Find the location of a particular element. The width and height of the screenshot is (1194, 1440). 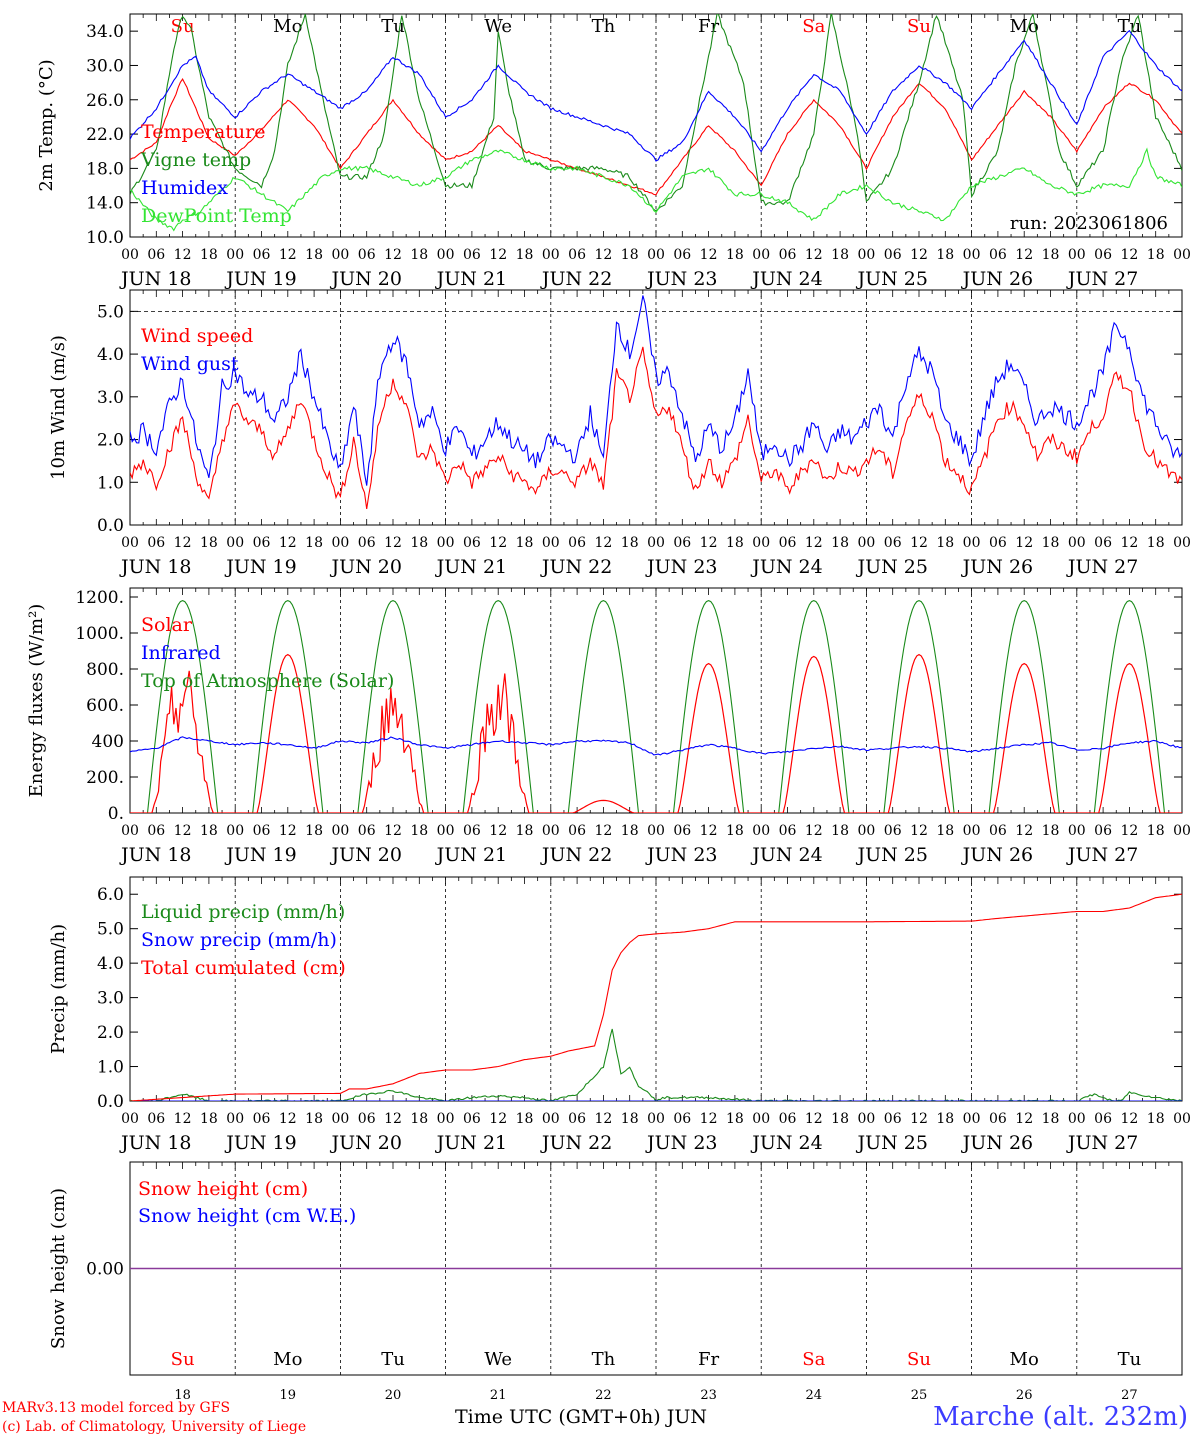

day-number-label: 26 is located at coordinates (1024, 1395).